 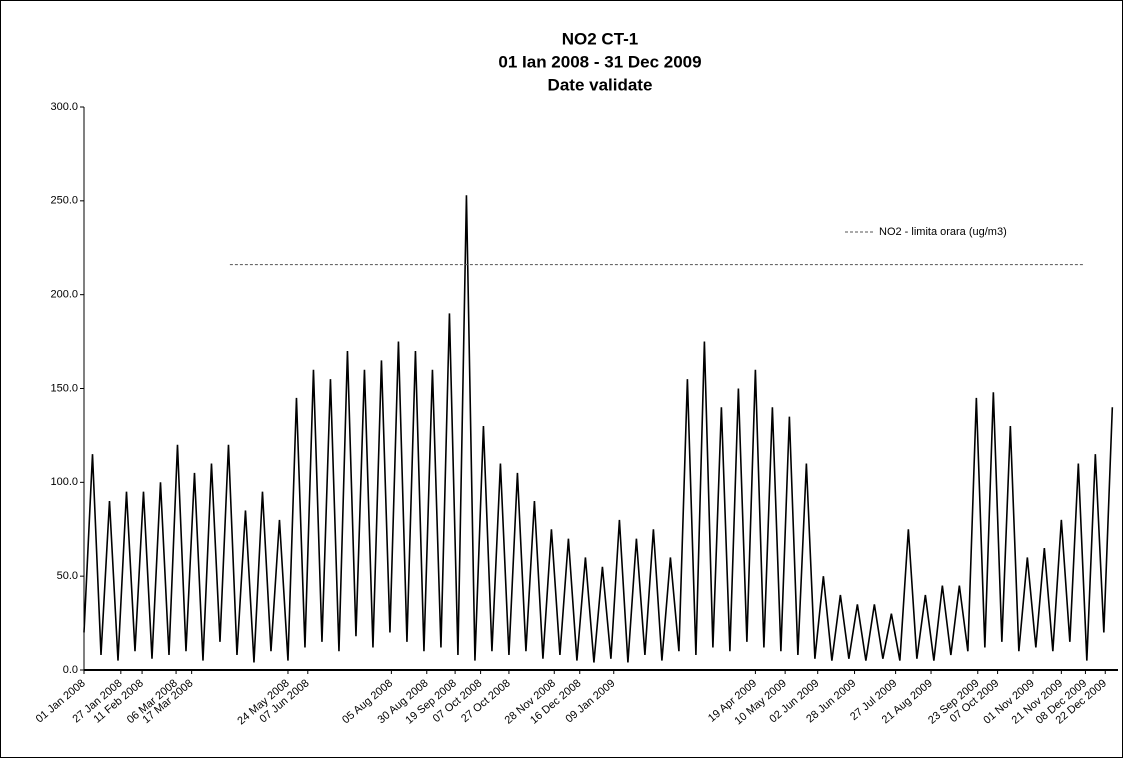 What do you see at coordinates (599, 61) in the screenshot?
I see `chart-subtitle: 01 Ian 2008 - 31 Dec 2009` at bounding box center [599, 61].